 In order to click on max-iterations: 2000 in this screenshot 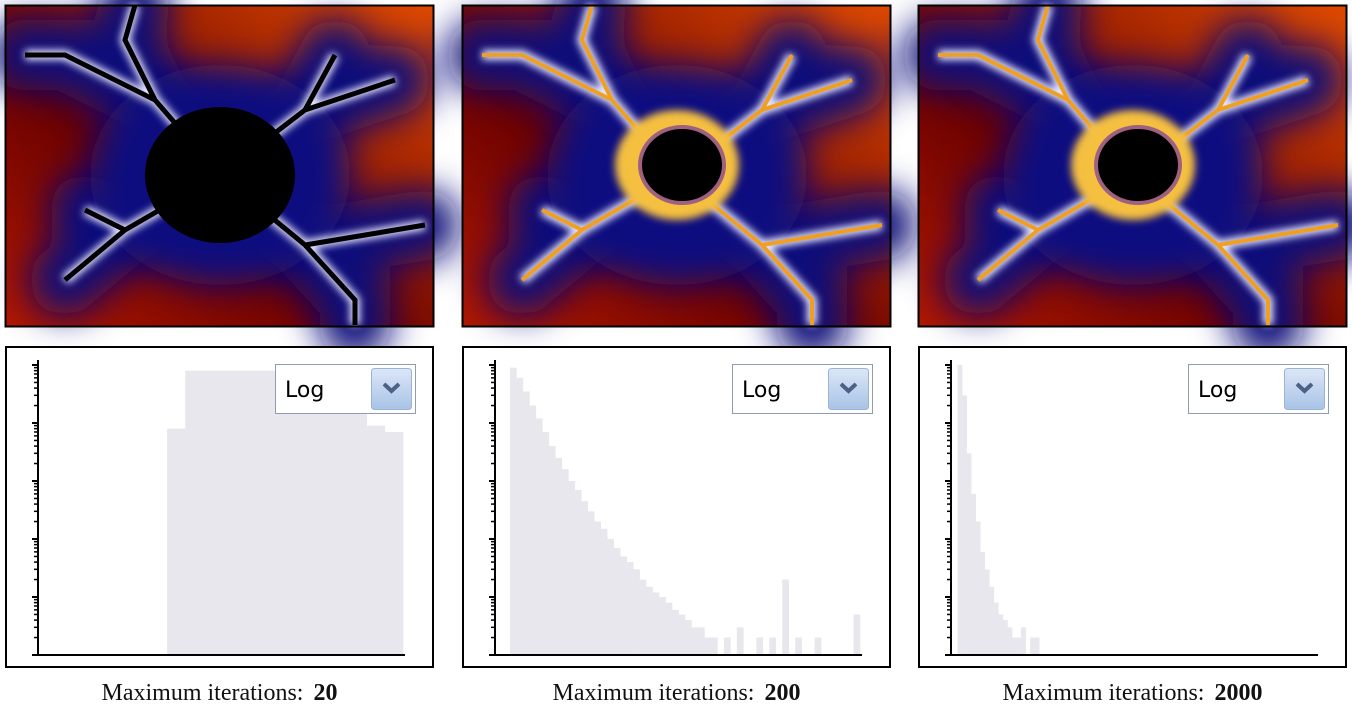, I will do `click(1238, 693)`.